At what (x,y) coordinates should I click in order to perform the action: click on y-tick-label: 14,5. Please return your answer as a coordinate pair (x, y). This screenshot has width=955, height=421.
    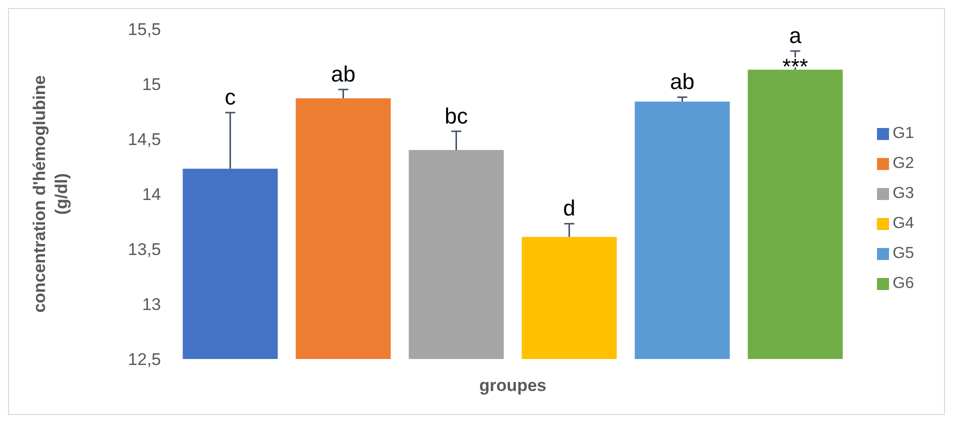
    Looking at the image, I should click on (144, 140).